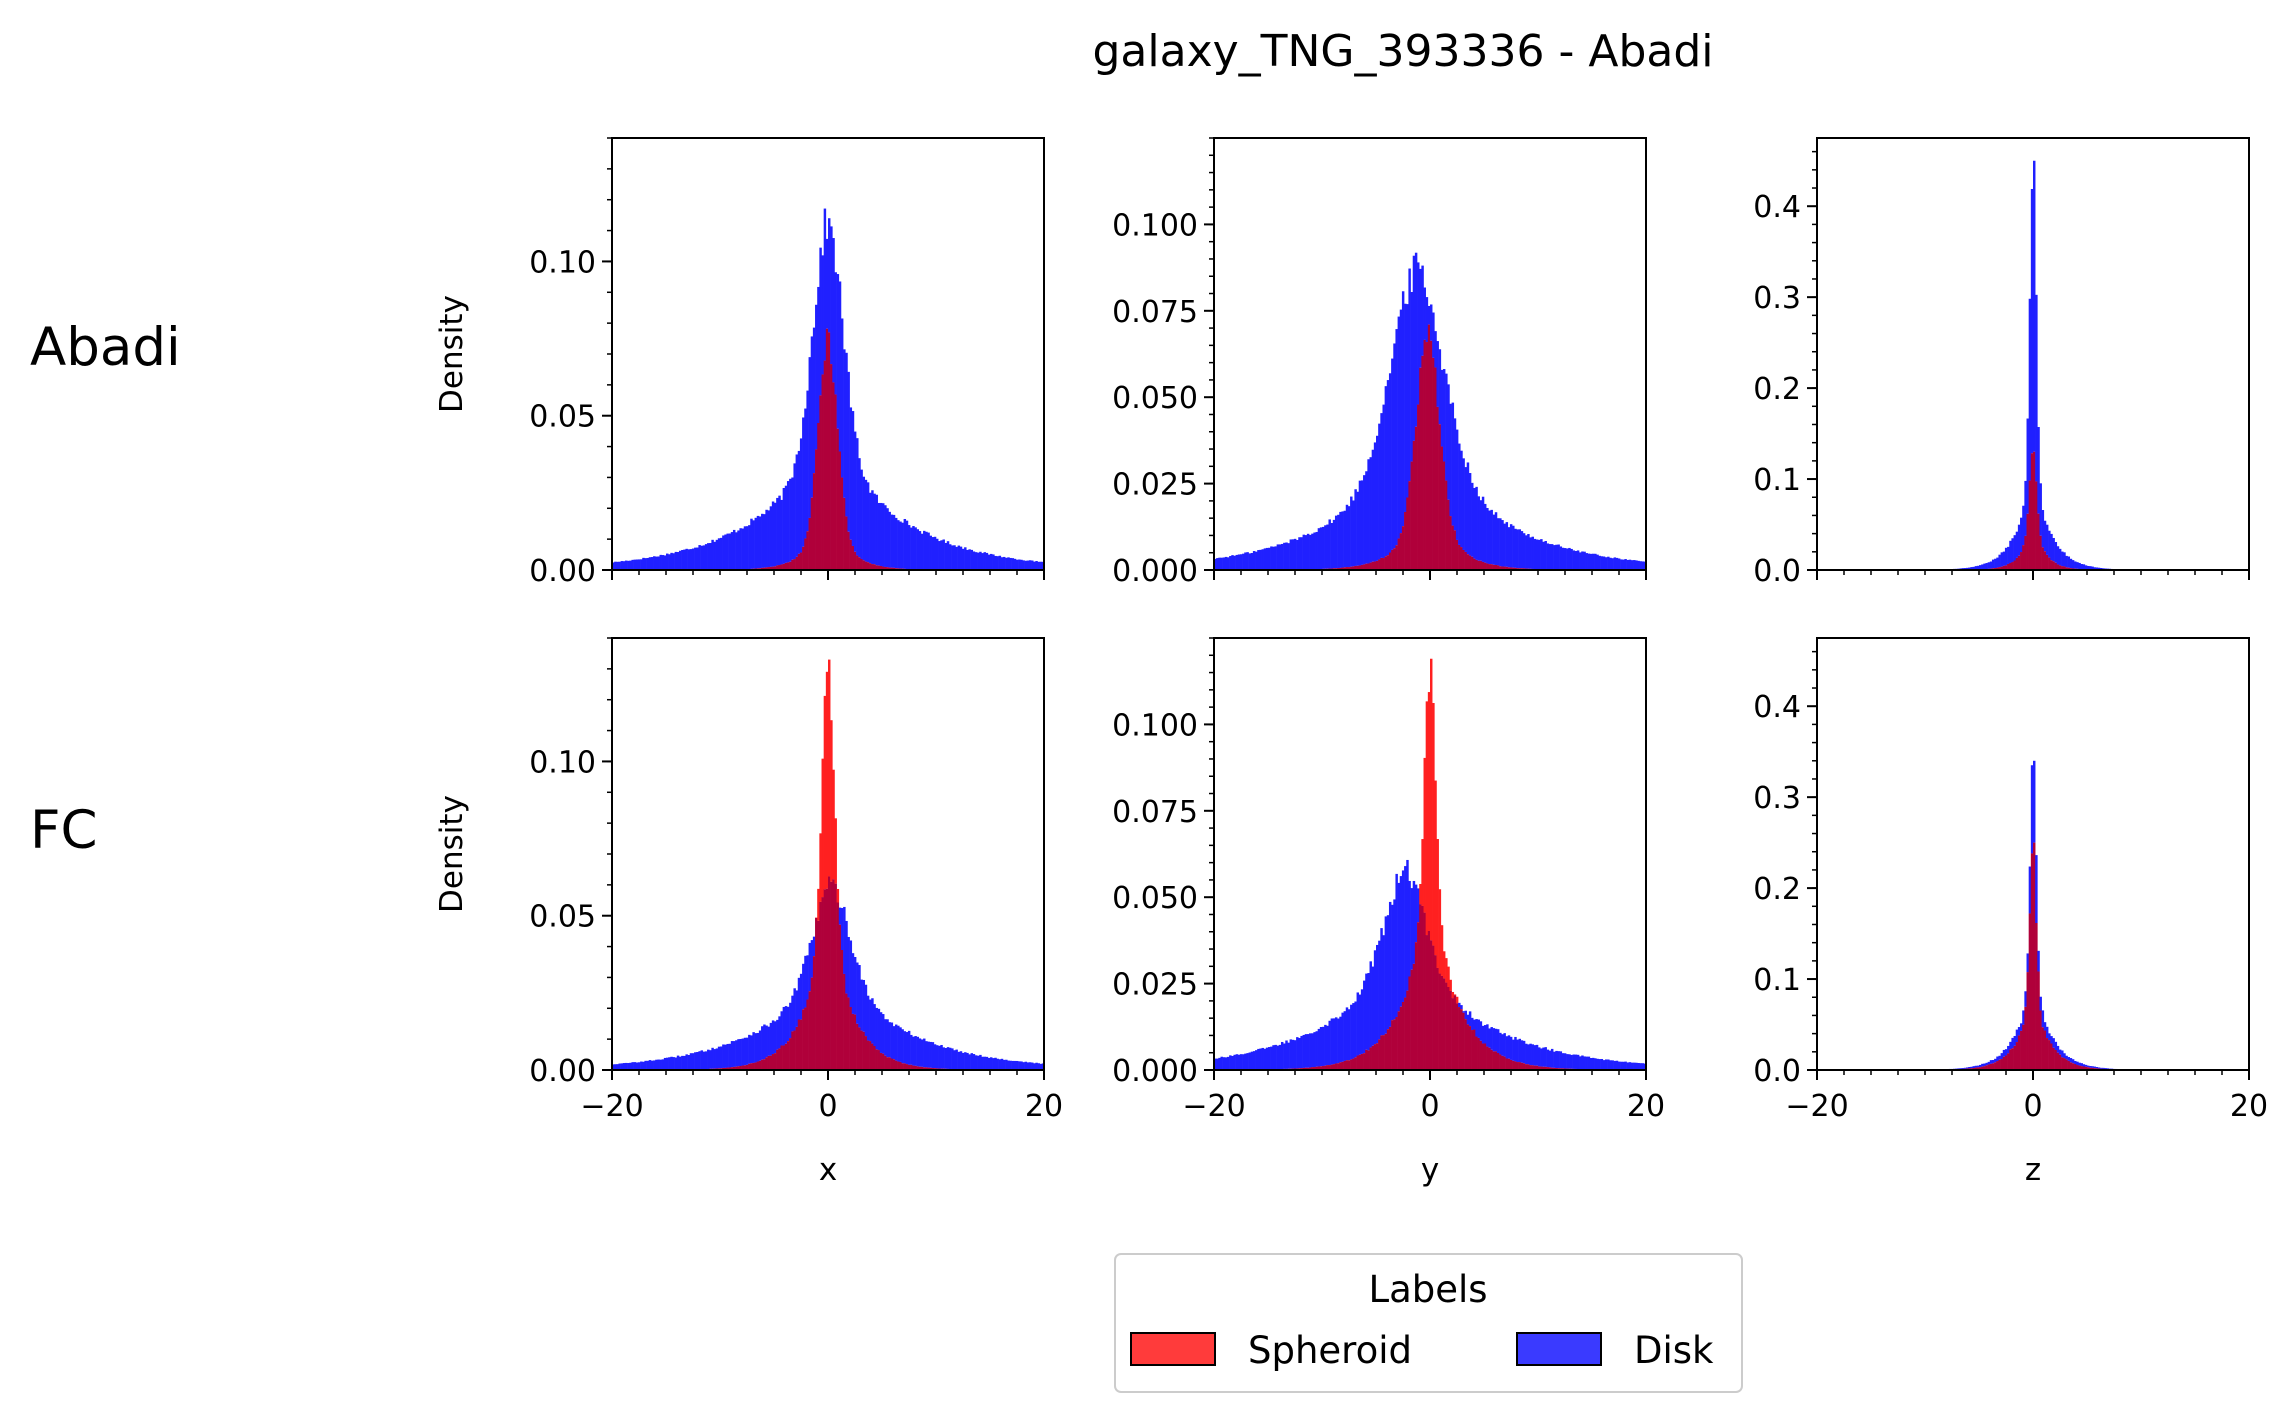 This screenshot has height=1414, width=2291. Describe the element at coordinates (105, 347) in the screenshot. I see `row-label-abadi: Abadi` at that location.